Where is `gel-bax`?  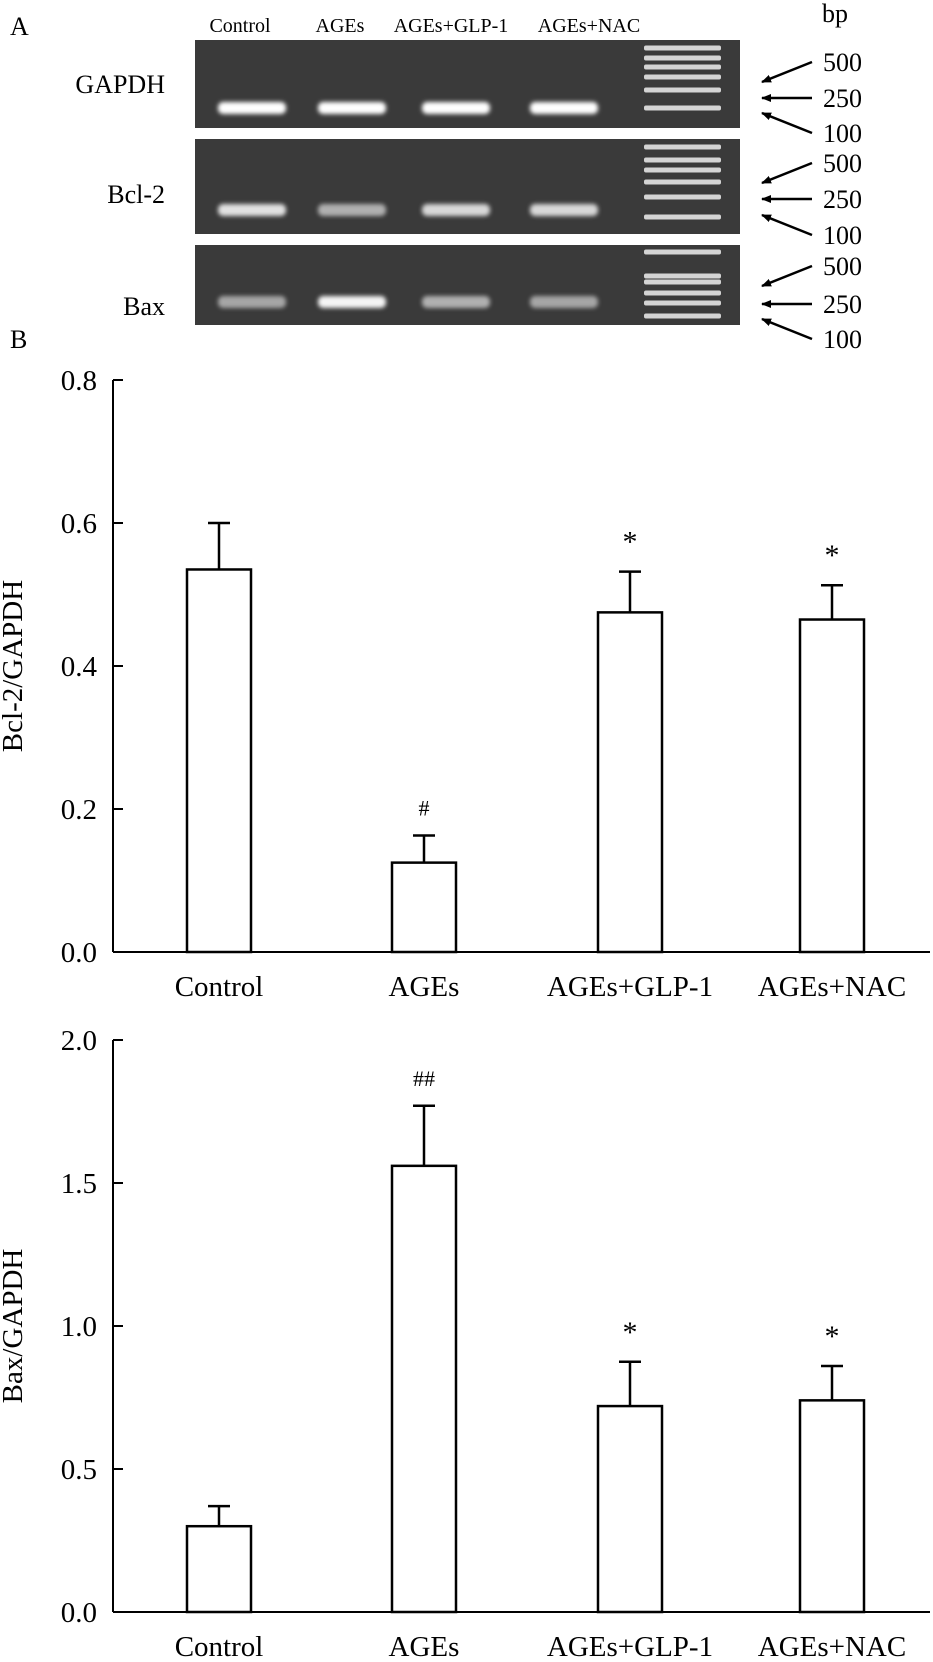
gel-bax is located at coordinates (467, 285).